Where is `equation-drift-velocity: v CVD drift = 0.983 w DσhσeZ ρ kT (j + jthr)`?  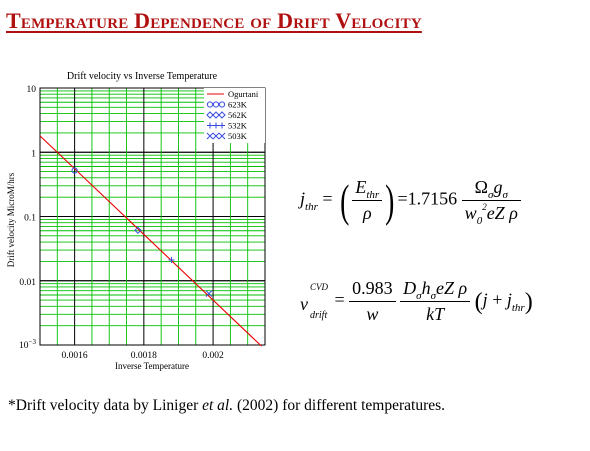 equation-drift-velocity: v CVD drift = 0.983 w DσhσeZ ρ kT (j + jthr) is located at coordinates (416, 301).